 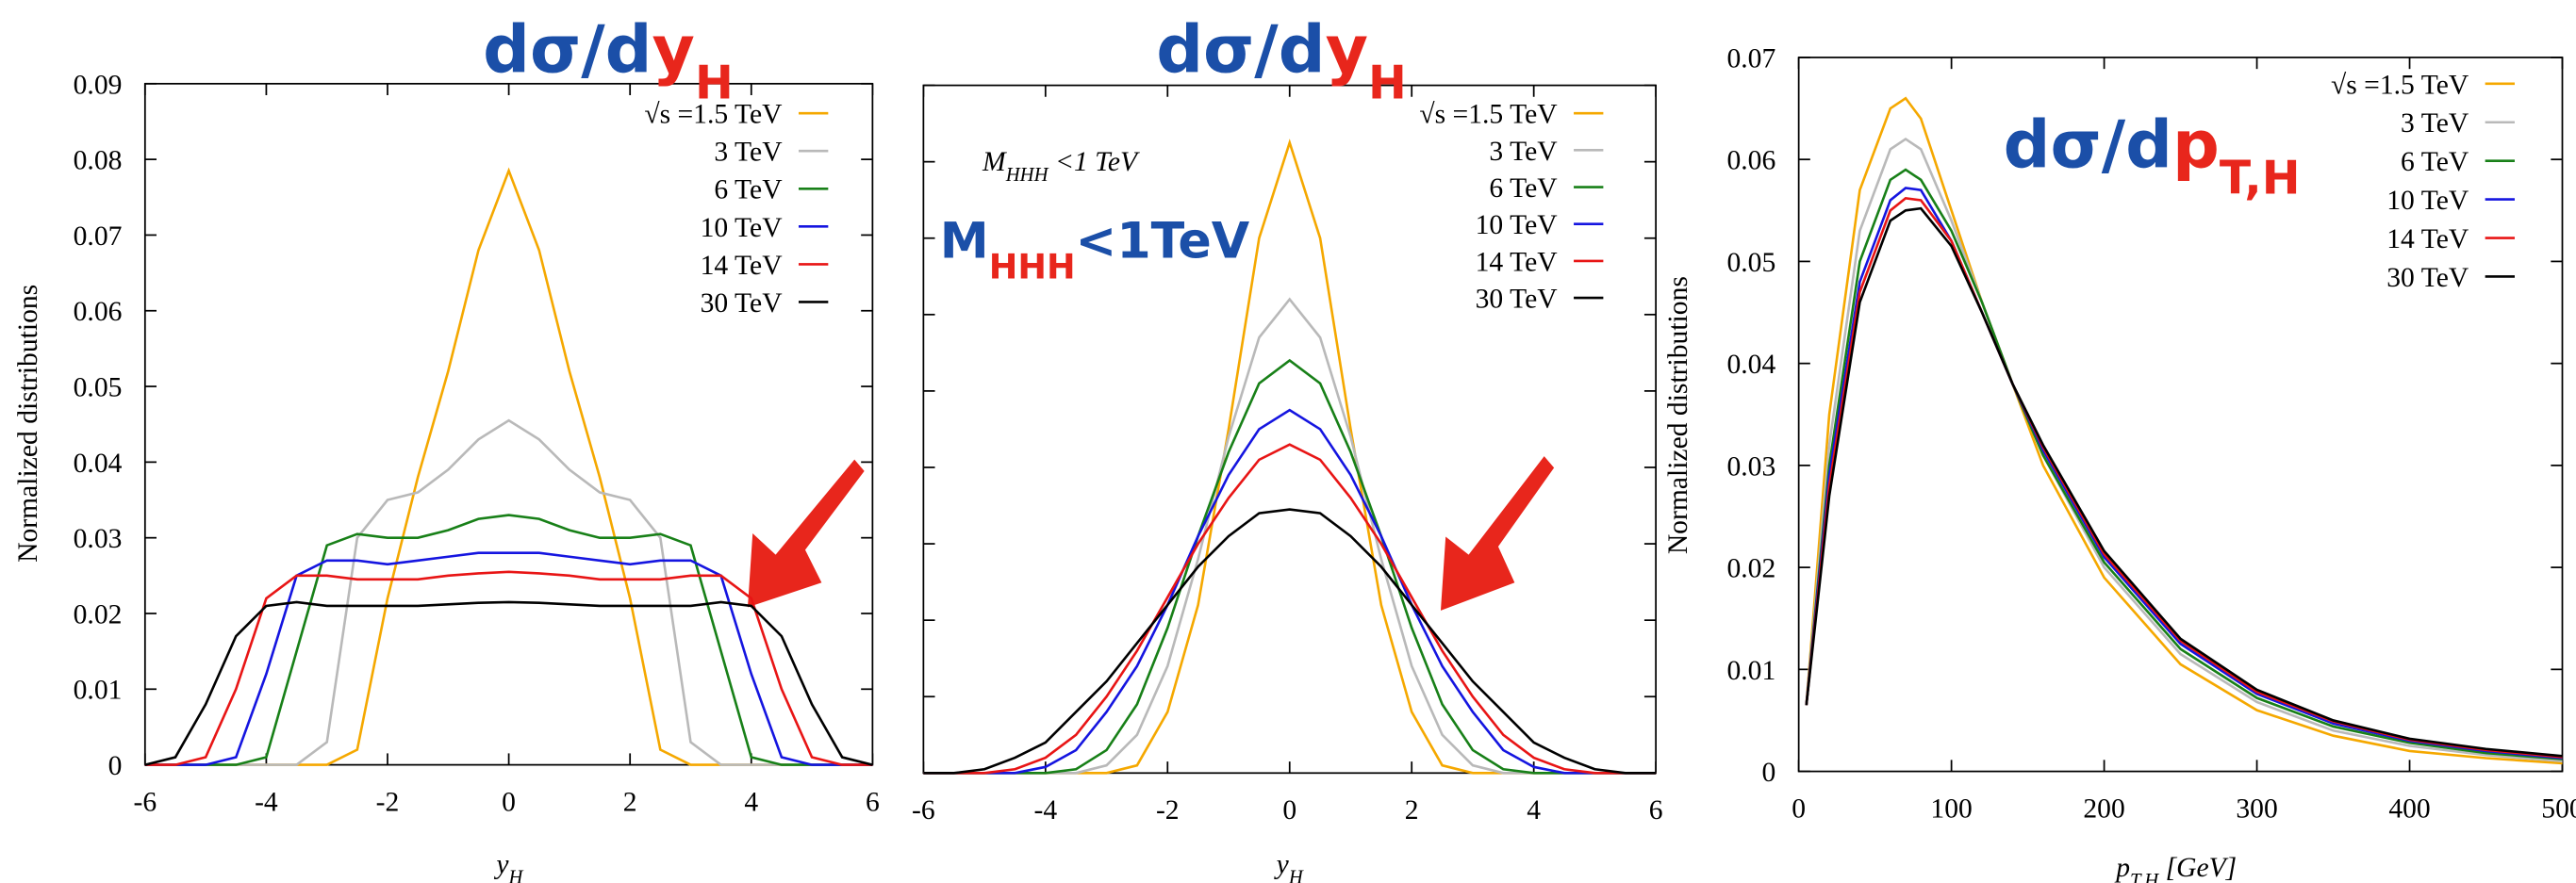 What do you see at coordinates (98, 85) in the screenshot?
I see `y-tick-label: 0.09` at bounding box center [98, 85].